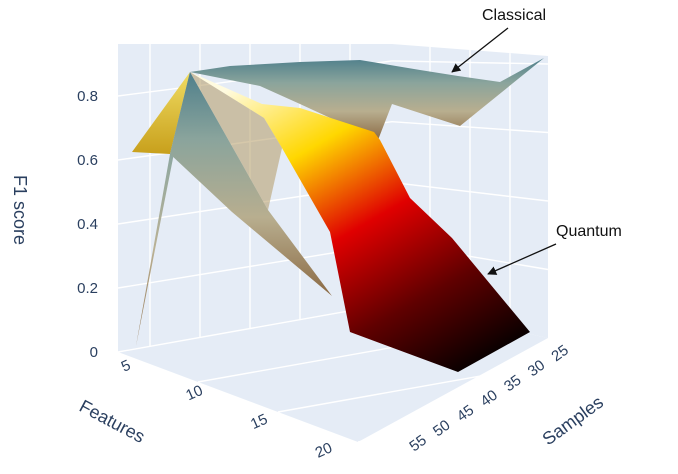 This screenshot has width=678, height=474. I want to click on y-tick-label: 35, so click(512, 384).